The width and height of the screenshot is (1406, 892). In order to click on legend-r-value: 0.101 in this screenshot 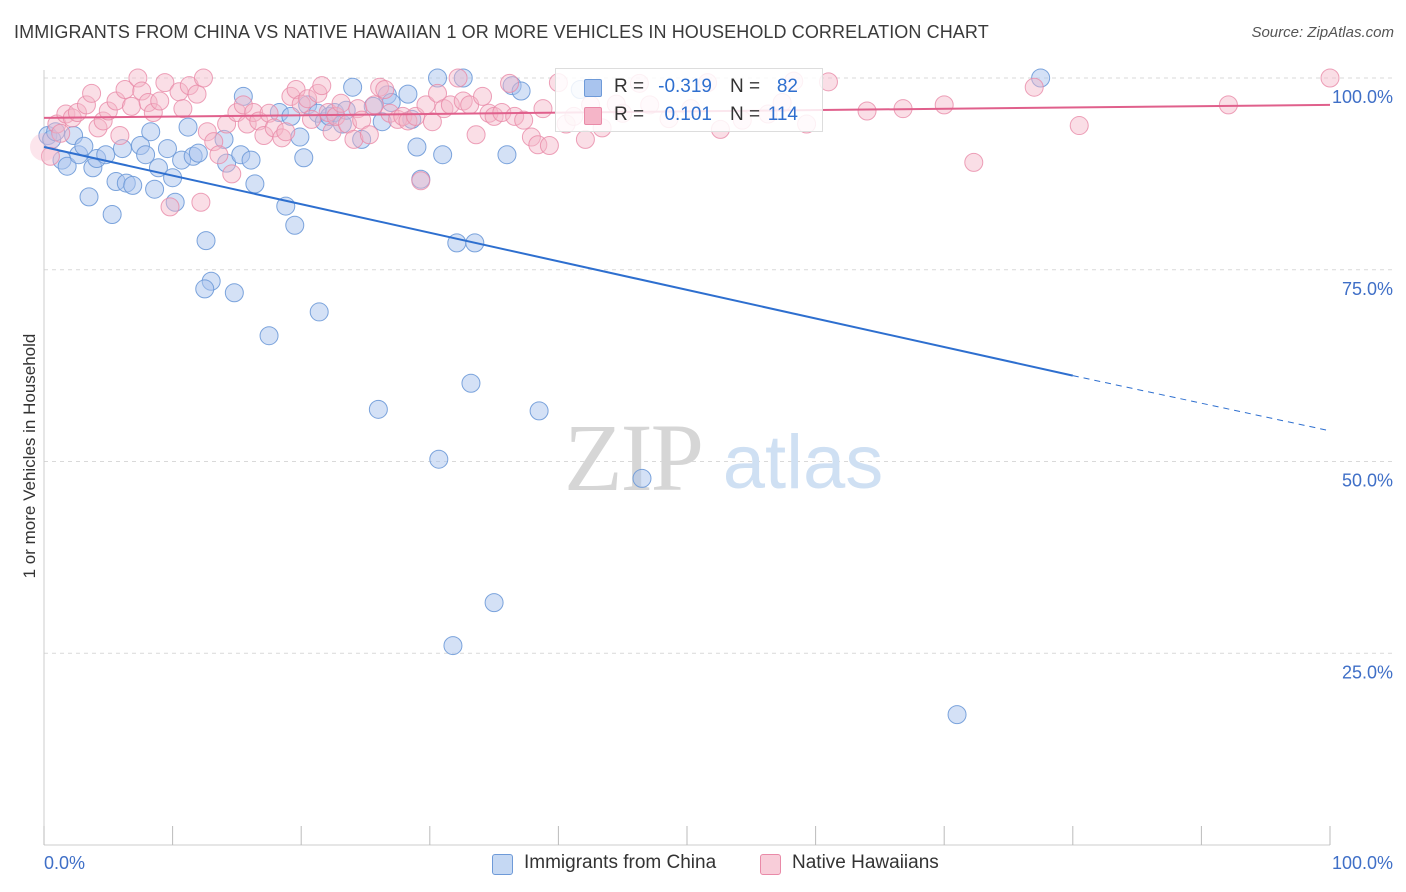, I will do `click(688, 114)`.